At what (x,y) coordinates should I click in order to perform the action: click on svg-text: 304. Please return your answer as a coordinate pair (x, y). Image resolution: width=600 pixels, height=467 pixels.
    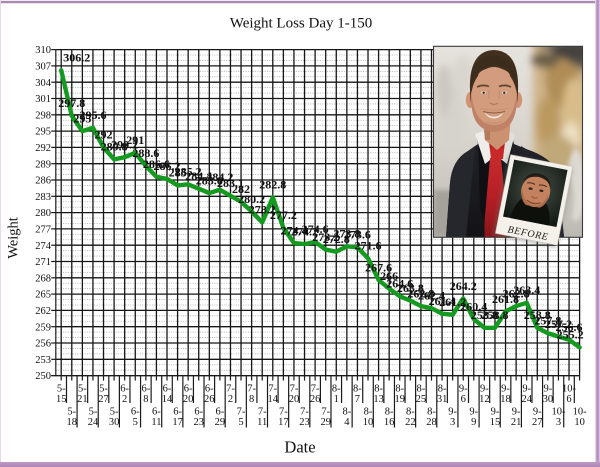
    Looking at the image, I should click on (43, 83).